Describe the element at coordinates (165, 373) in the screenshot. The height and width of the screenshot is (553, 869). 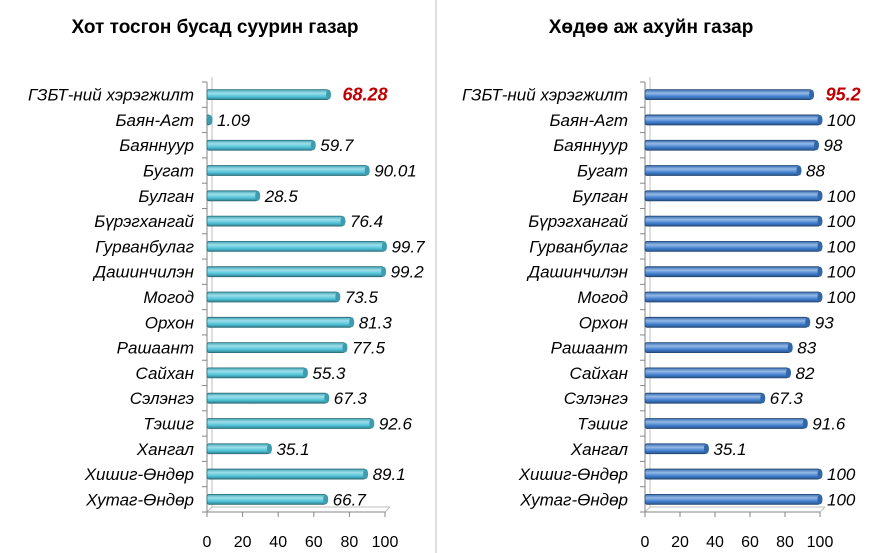
I see `category-label: Сайхан` at that location.